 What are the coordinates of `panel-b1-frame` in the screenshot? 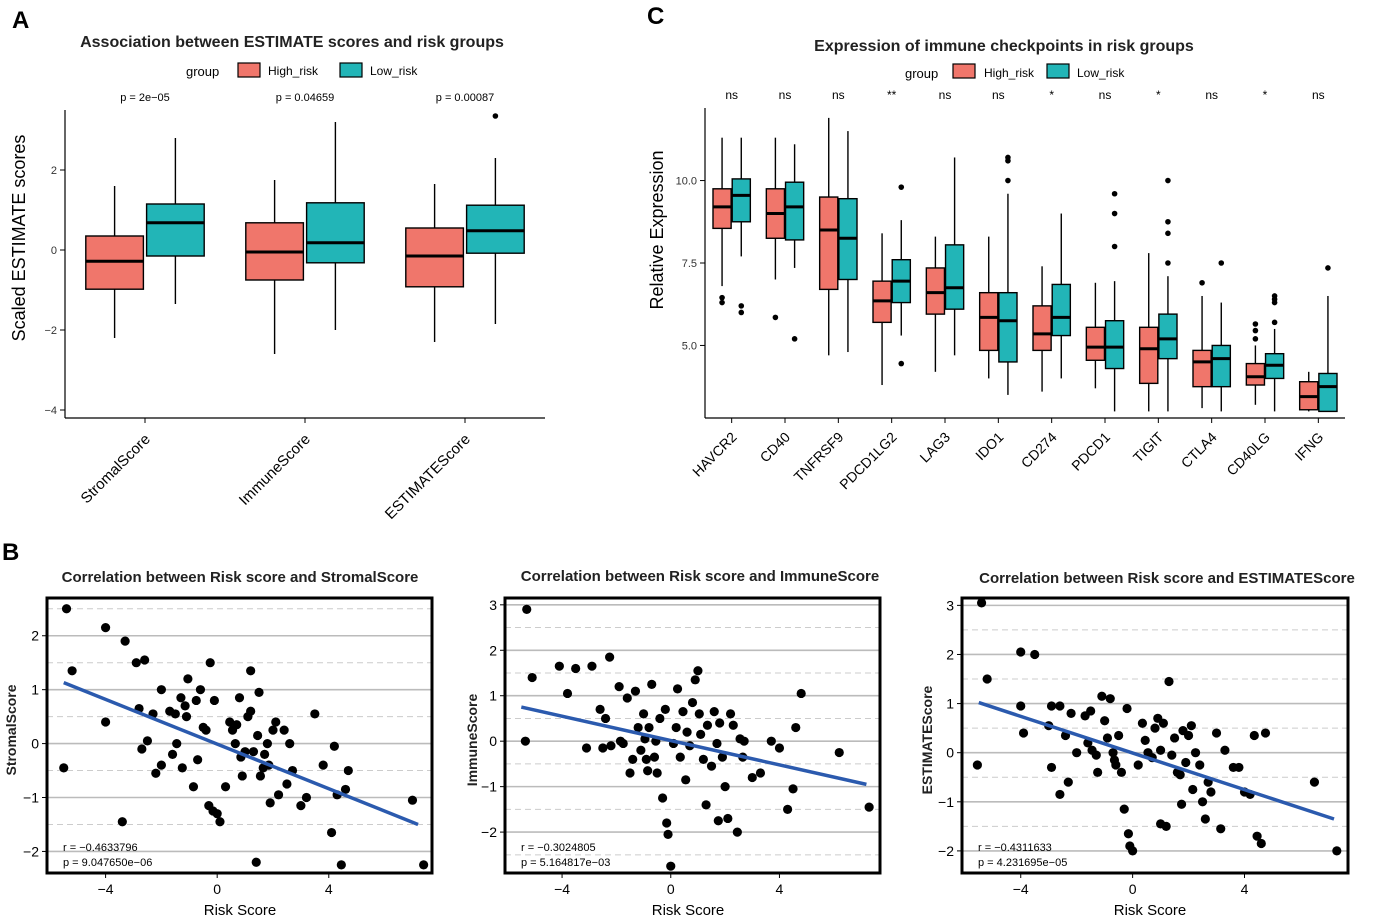 It's located at (239, 735).